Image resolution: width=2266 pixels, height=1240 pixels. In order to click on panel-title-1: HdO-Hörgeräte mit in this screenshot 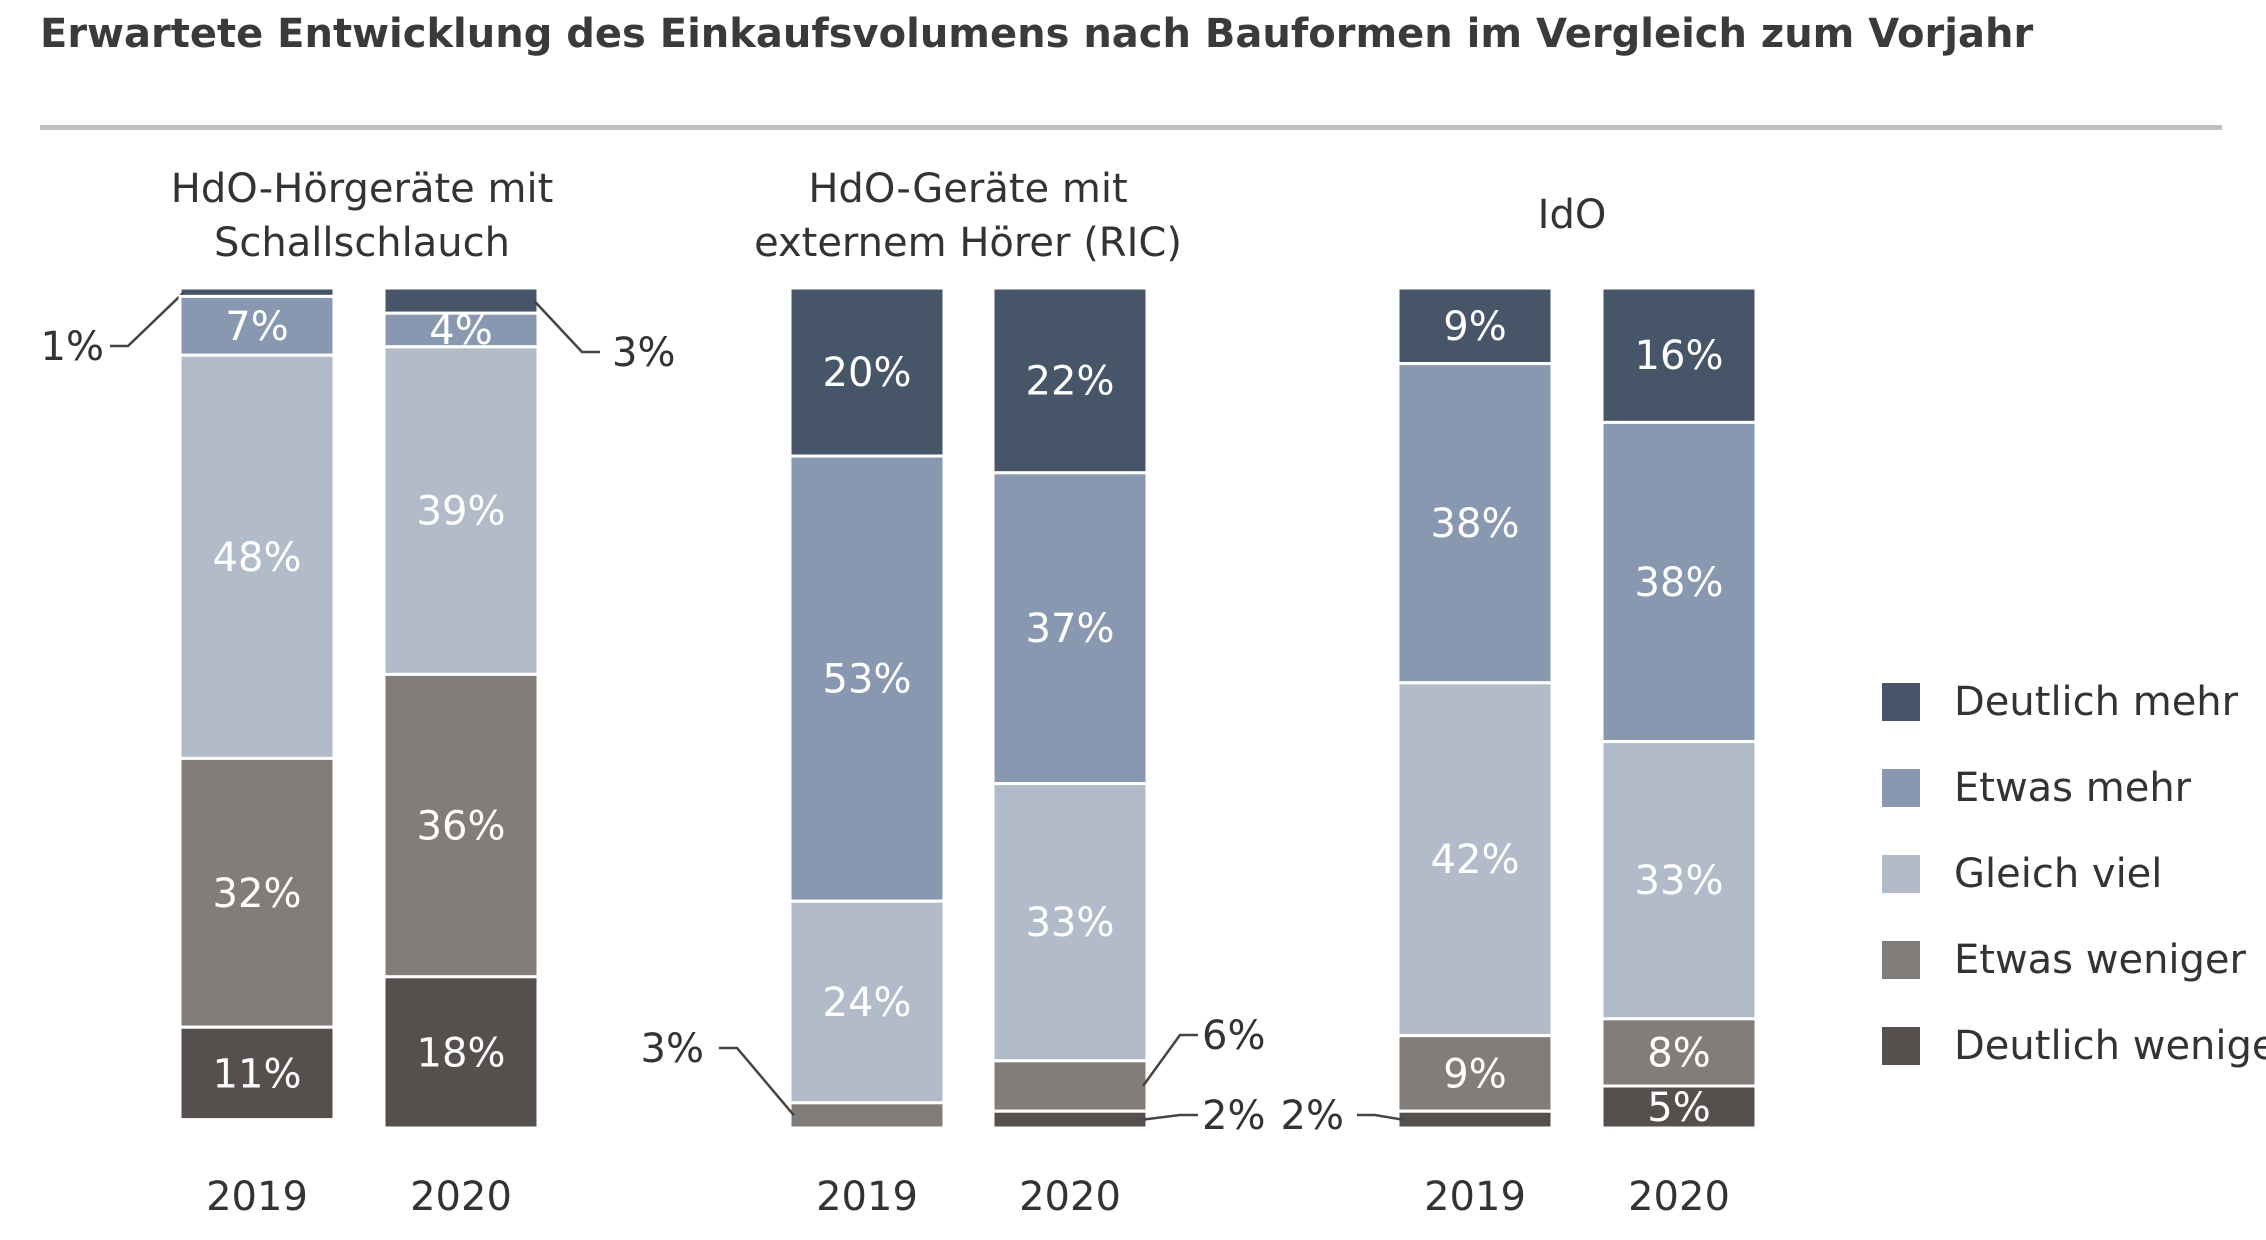, I will do `click(362, 189)`.